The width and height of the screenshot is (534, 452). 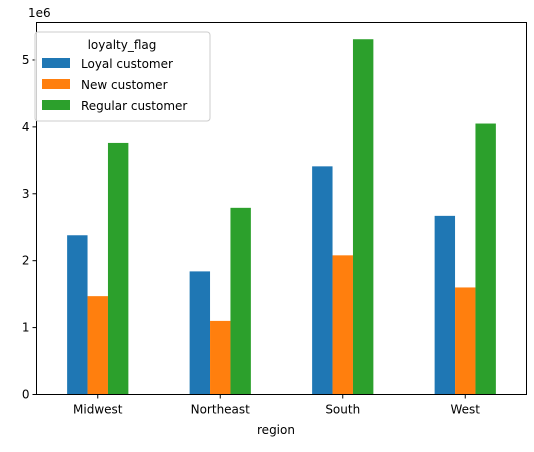 What do you see at coordinates (220, 357) in the screenshot?
I see `bar-northeast-new-customer` at bounding box center [220, 357].